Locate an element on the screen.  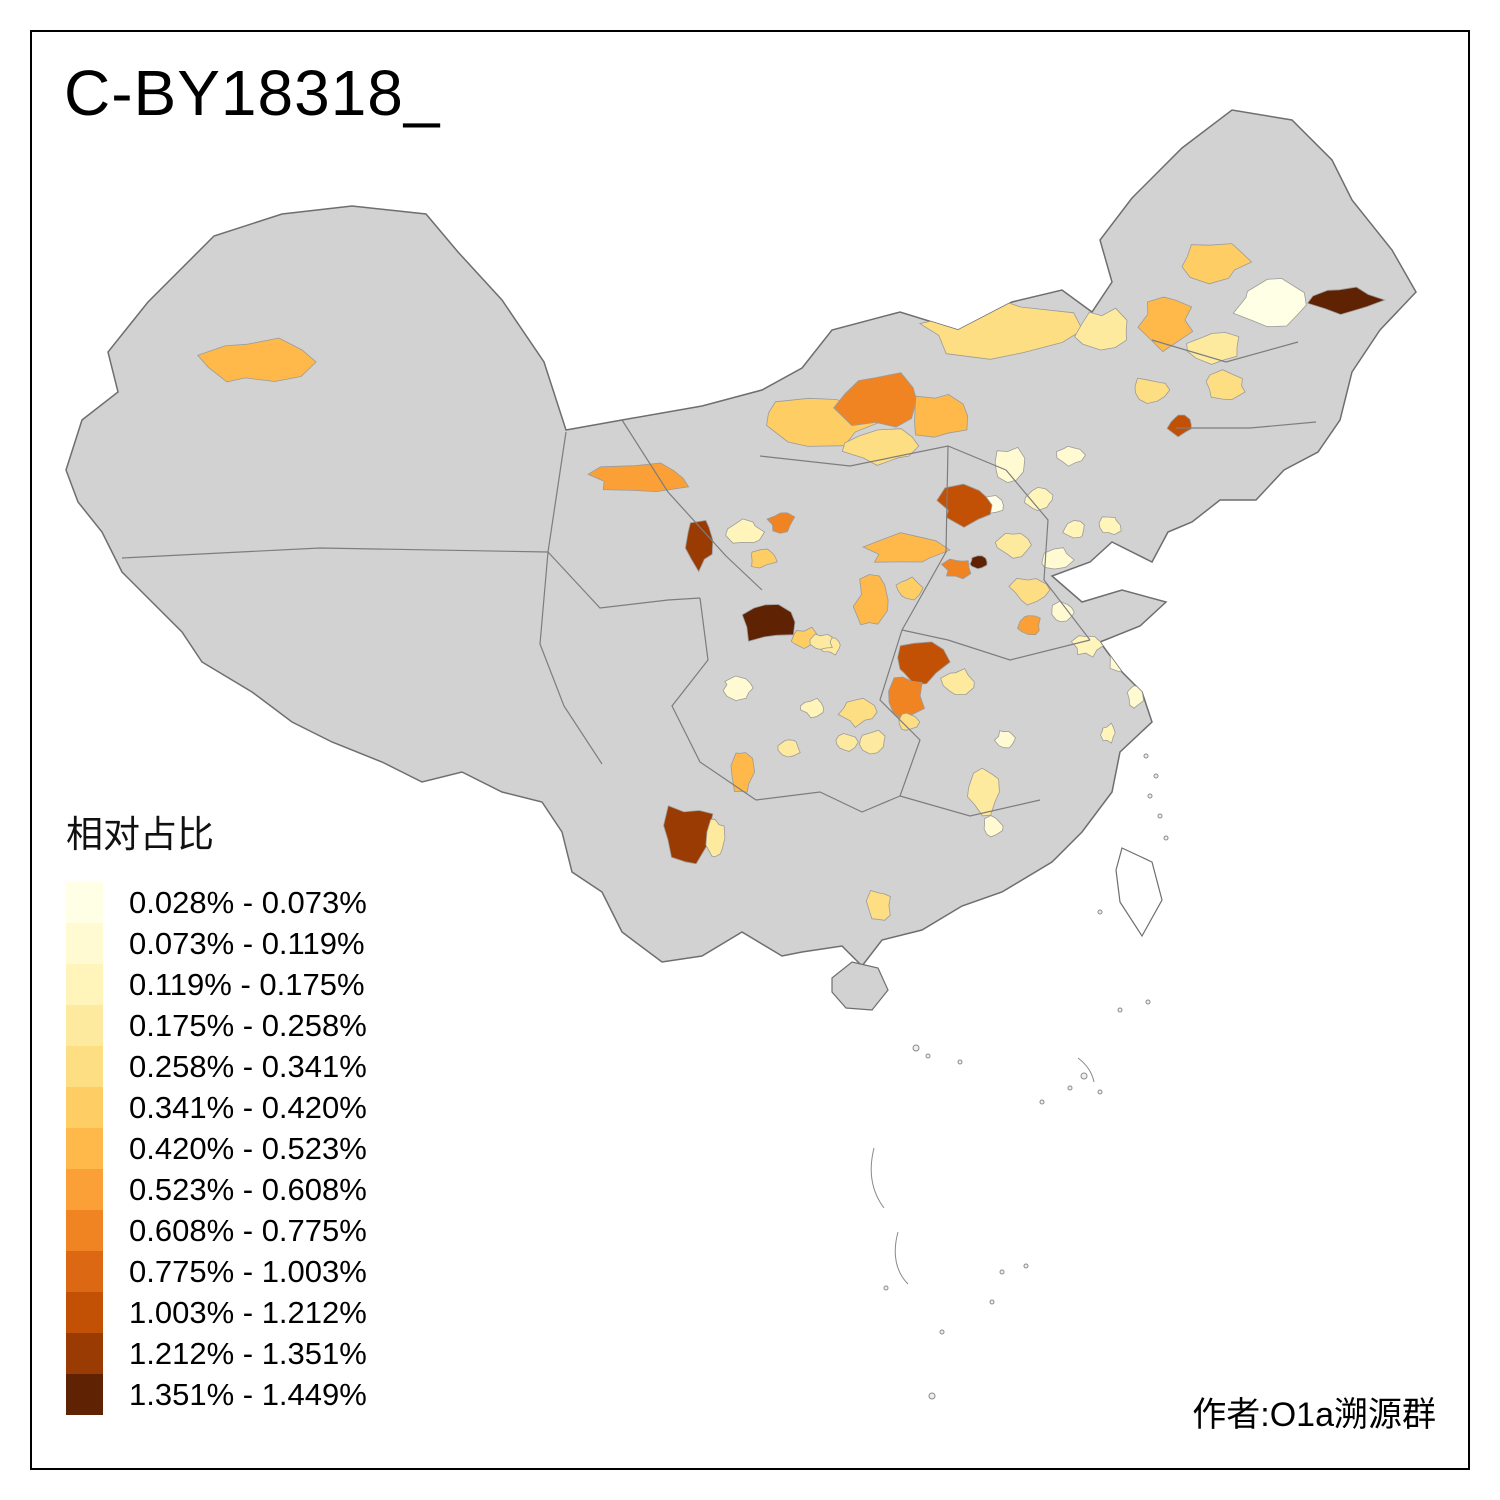
legend-row: 0.775% - 1.003% is located at coordinates (216, 1271).